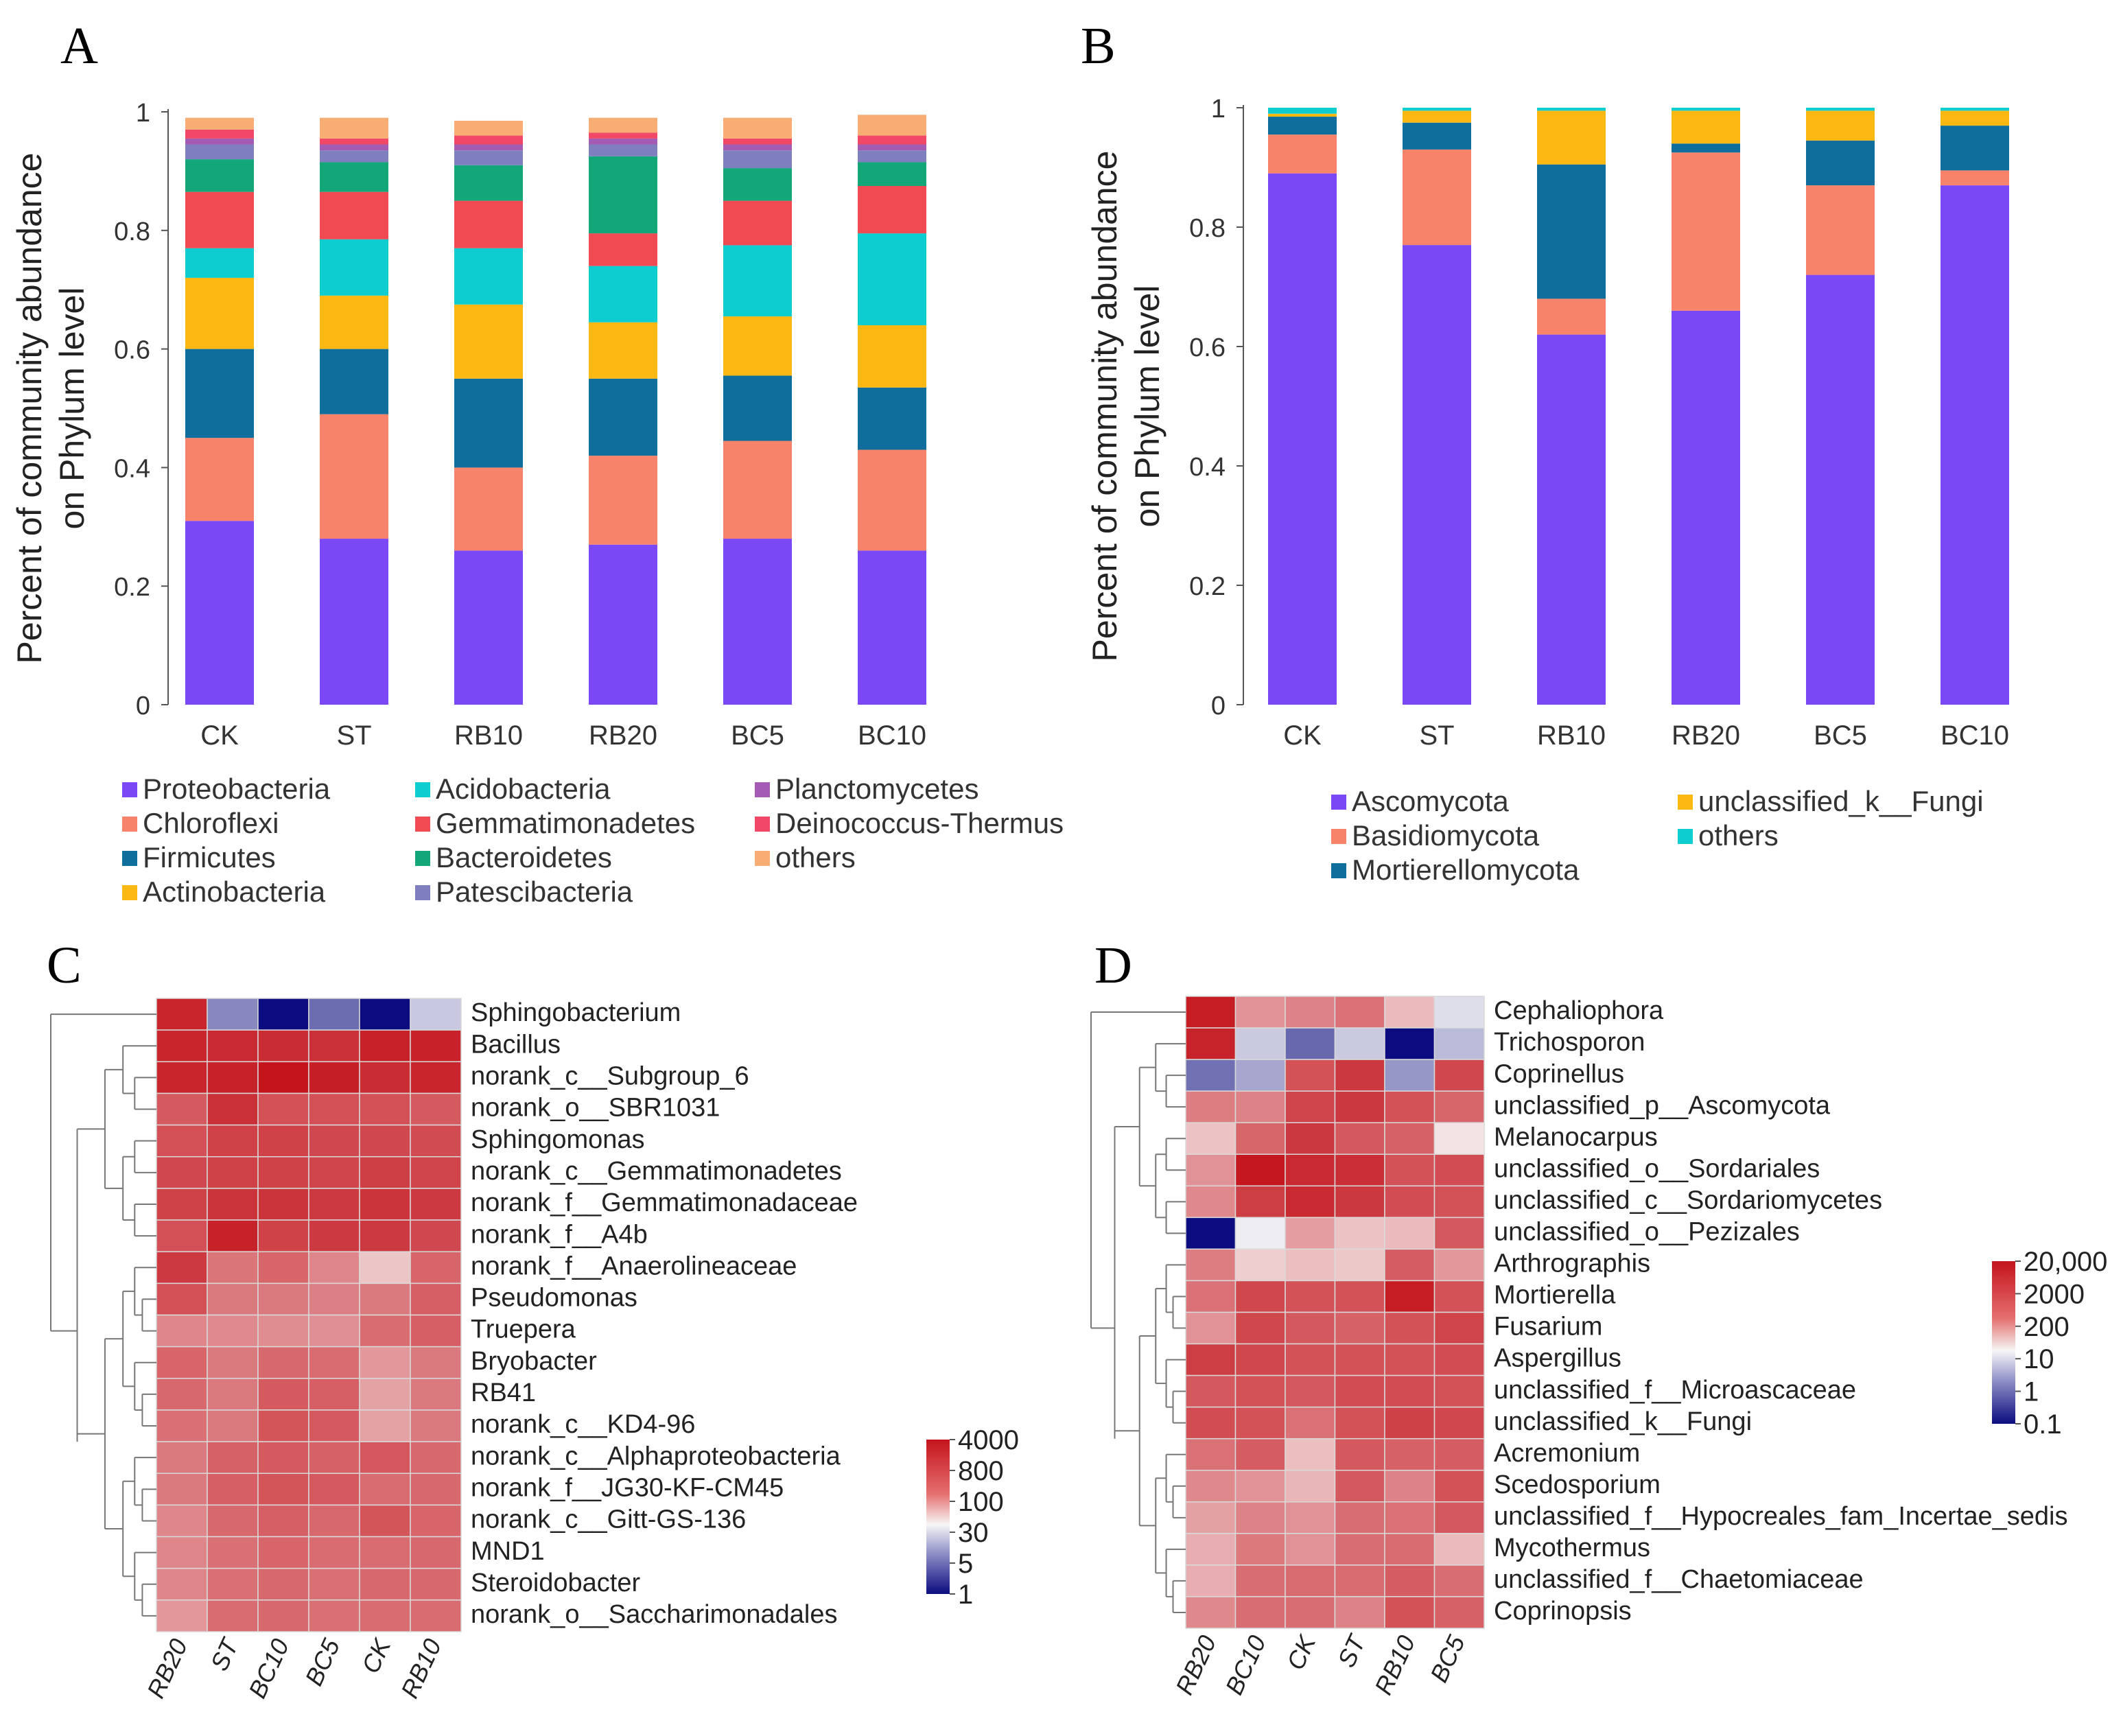 This screenshot has height=1736, width=2110. What do you see at coordinates (1675, 1391) in the screenshot?
I see `heatmap-row-label: unclassified_f__Microascaceae` at bounding box center [1675, 1391].